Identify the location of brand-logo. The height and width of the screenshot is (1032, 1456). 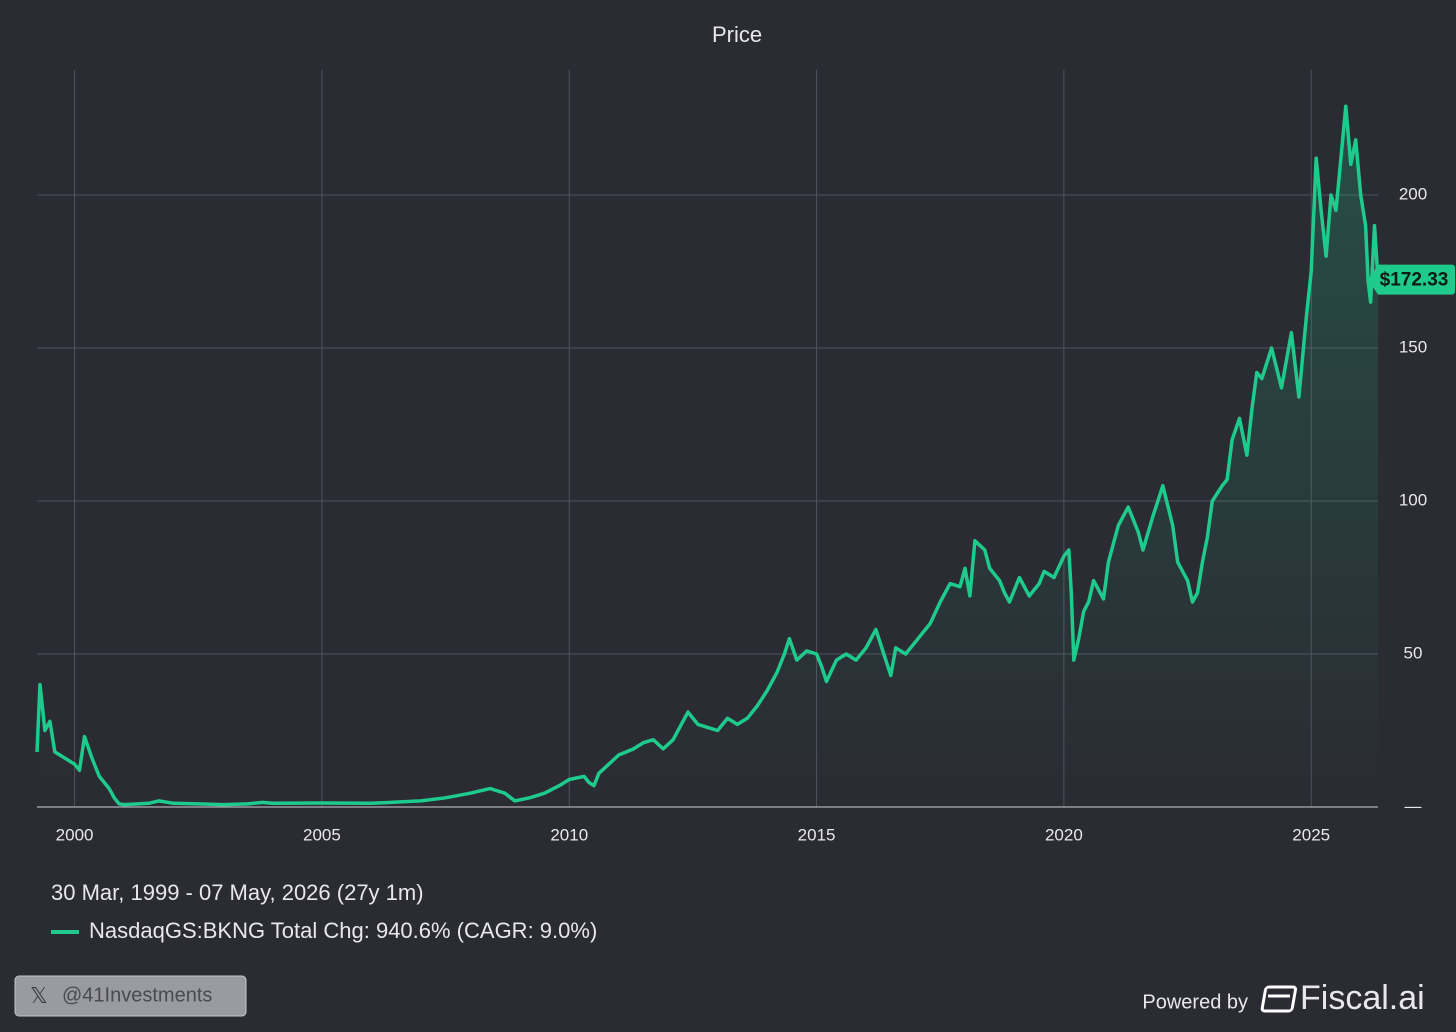
(1279, 999).